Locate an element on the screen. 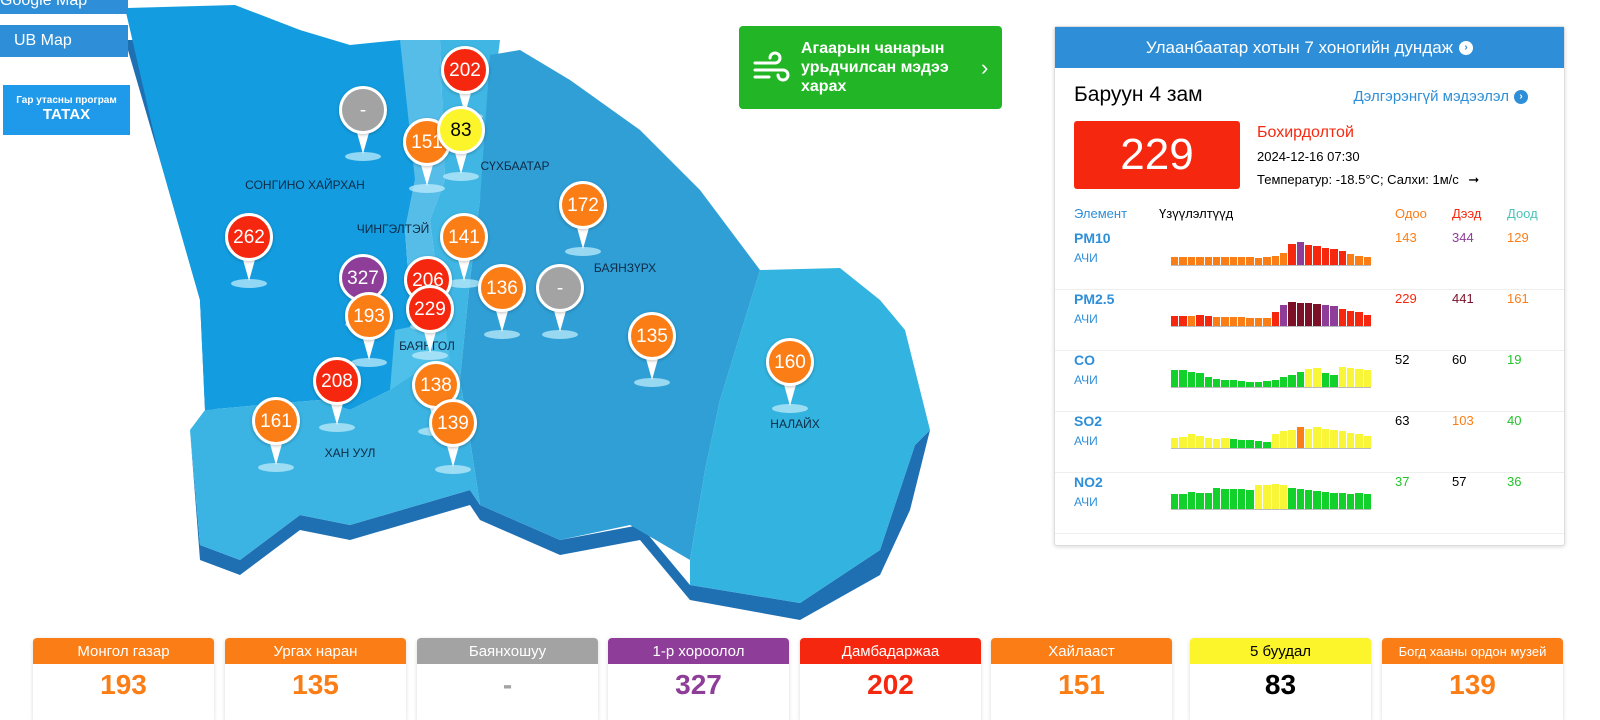 The width and height of the screenshot is (1600, 720). pin-aqi-value: 138 is located at coordinates (436, 385).